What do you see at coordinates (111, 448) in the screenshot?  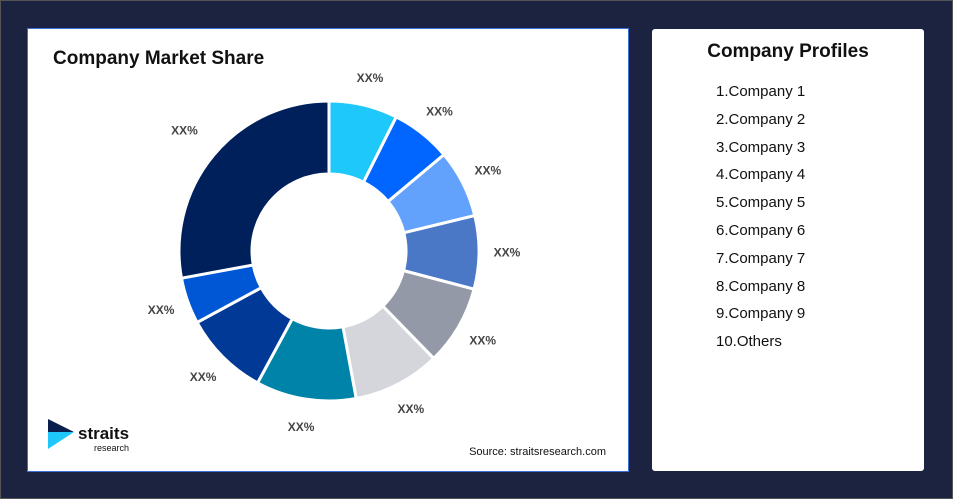 I see `svg-text: research` at bounding box center [111, 448].